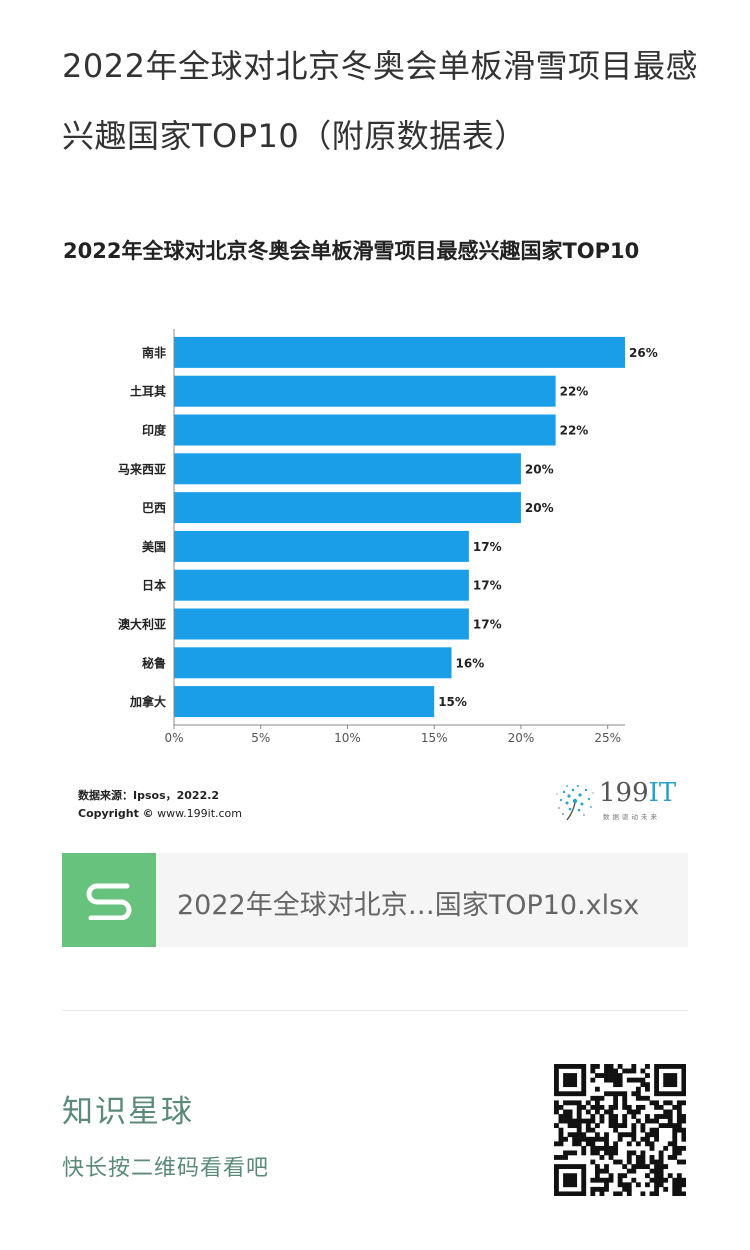  I want to click on x-tick-label: 10%, so click(347, 738).